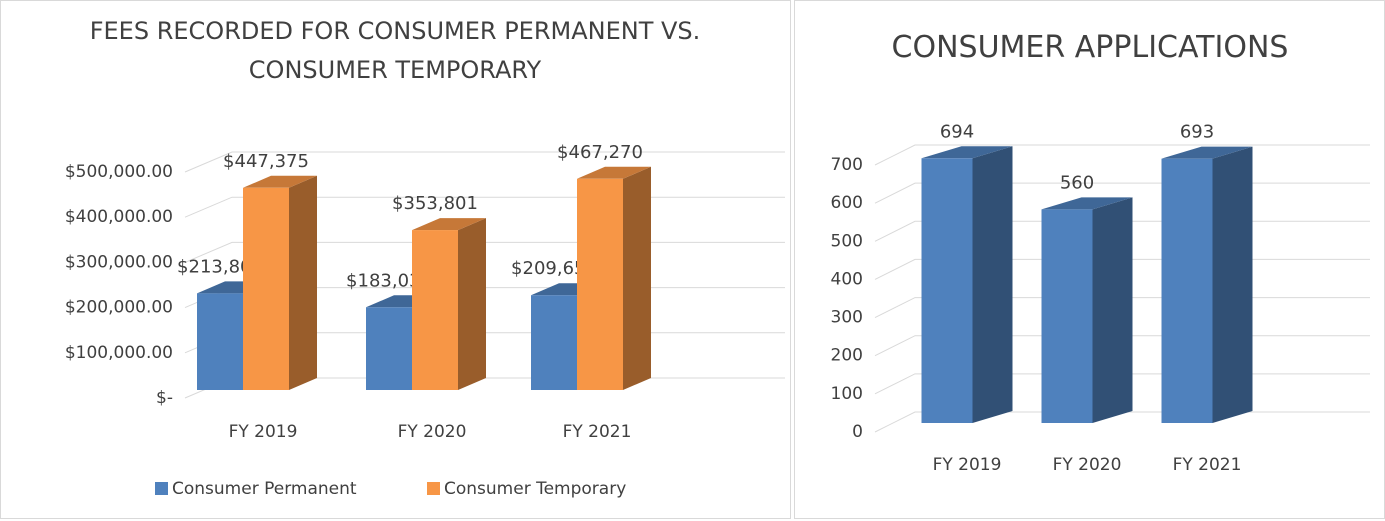  I want to click on y-tick-label: $-, so click(164, 398).